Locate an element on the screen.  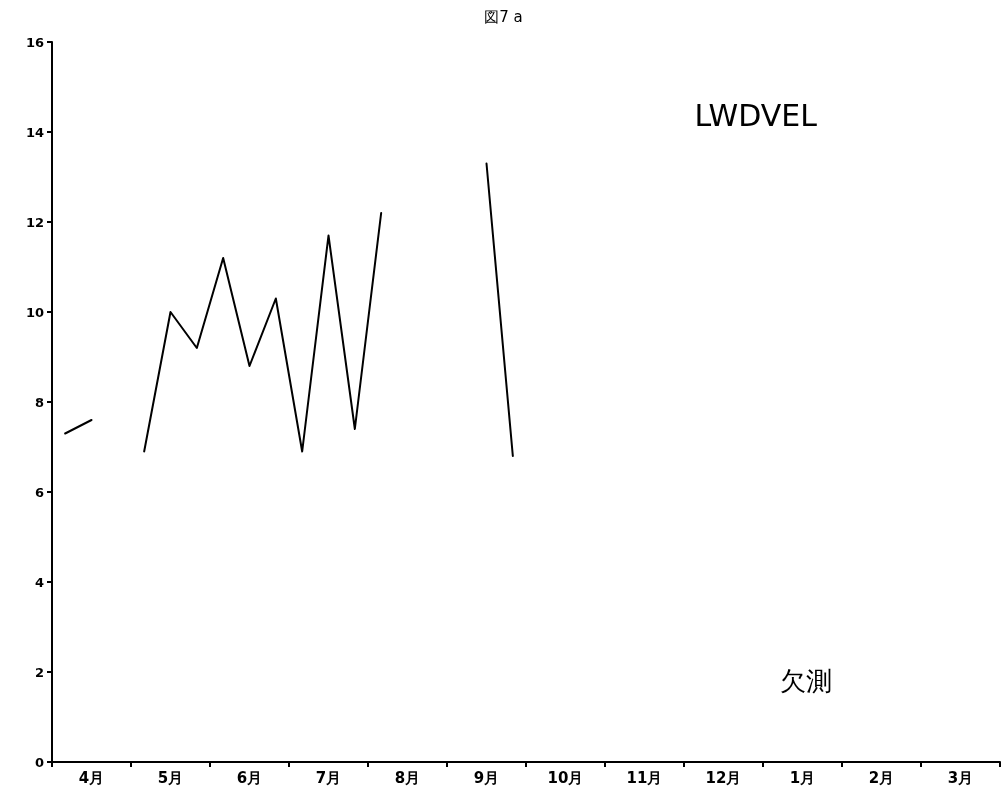
annotation: LWDVEL is located at coordinates (756, 115).